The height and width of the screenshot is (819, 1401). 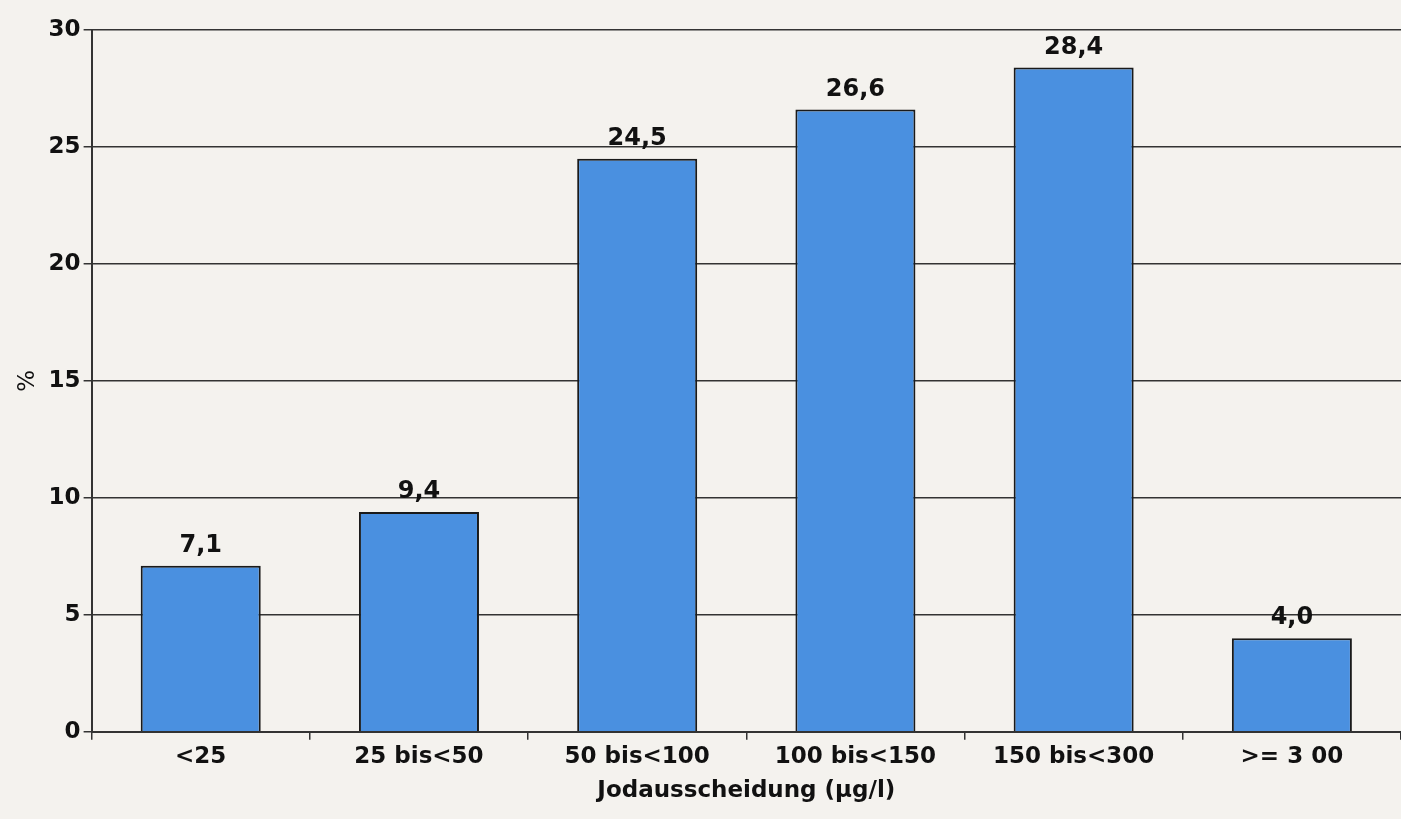 What do you see at coordinates (745, 789) in the screenshot?
I see `x-axis-title: Jodausscheidung (µg/l)` at bounding box center [745, 789].